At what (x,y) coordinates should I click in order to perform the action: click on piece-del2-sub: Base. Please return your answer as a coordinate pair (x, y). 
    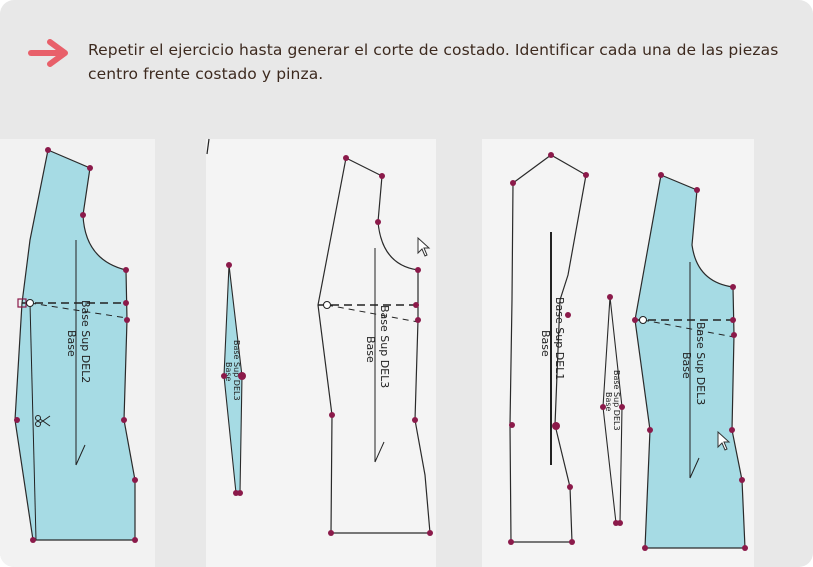
    Looking at the image, I should click on (71, 343).